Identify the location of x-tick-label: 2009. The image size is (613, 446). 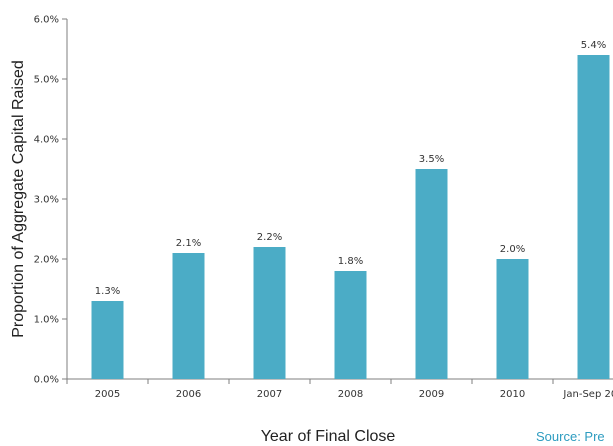
(431, 394).